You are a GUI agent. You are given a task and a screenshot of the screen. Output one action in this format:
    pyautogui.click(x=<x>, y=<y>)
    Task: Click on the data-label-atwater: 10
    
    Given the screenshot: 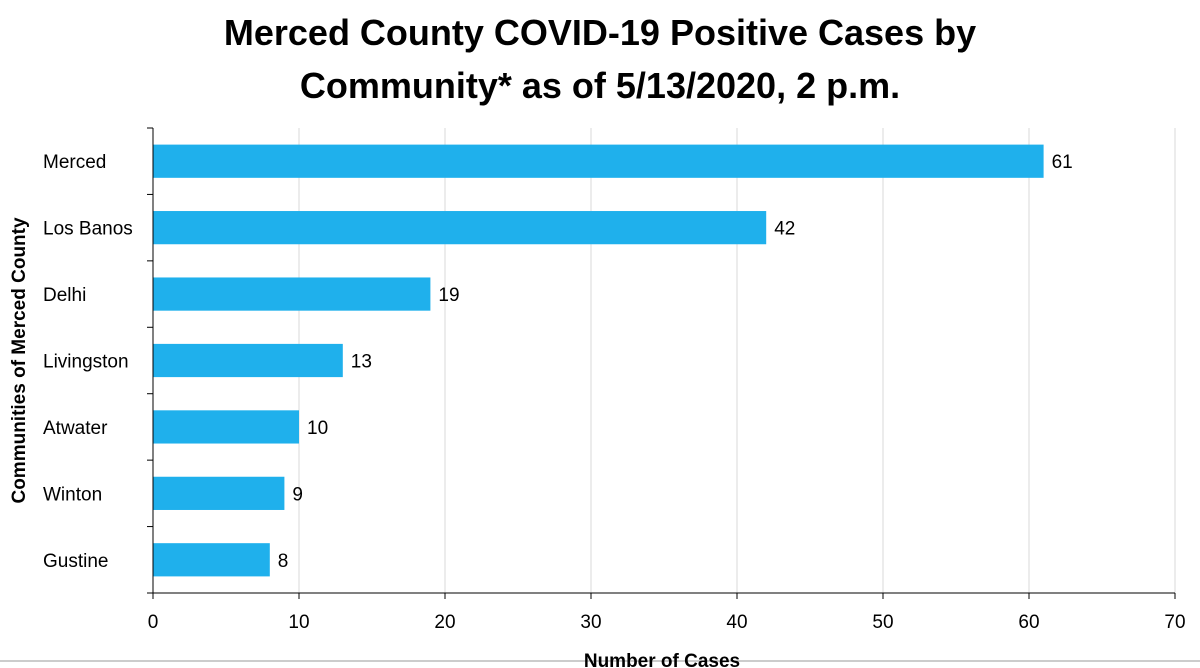 What is the action you would take?
    pyautogui.click(x=317, y=428)
    